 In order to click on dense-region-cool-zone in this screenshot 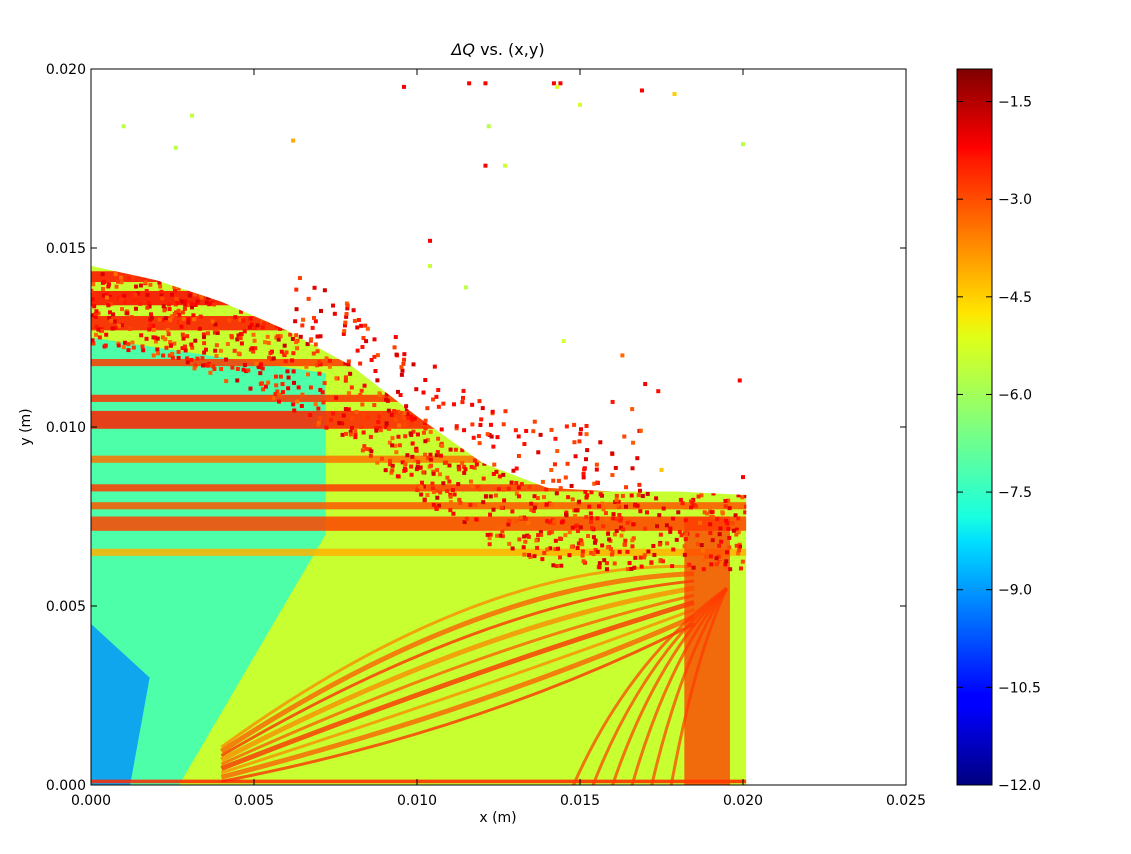, I will do `click(208, 561)`.